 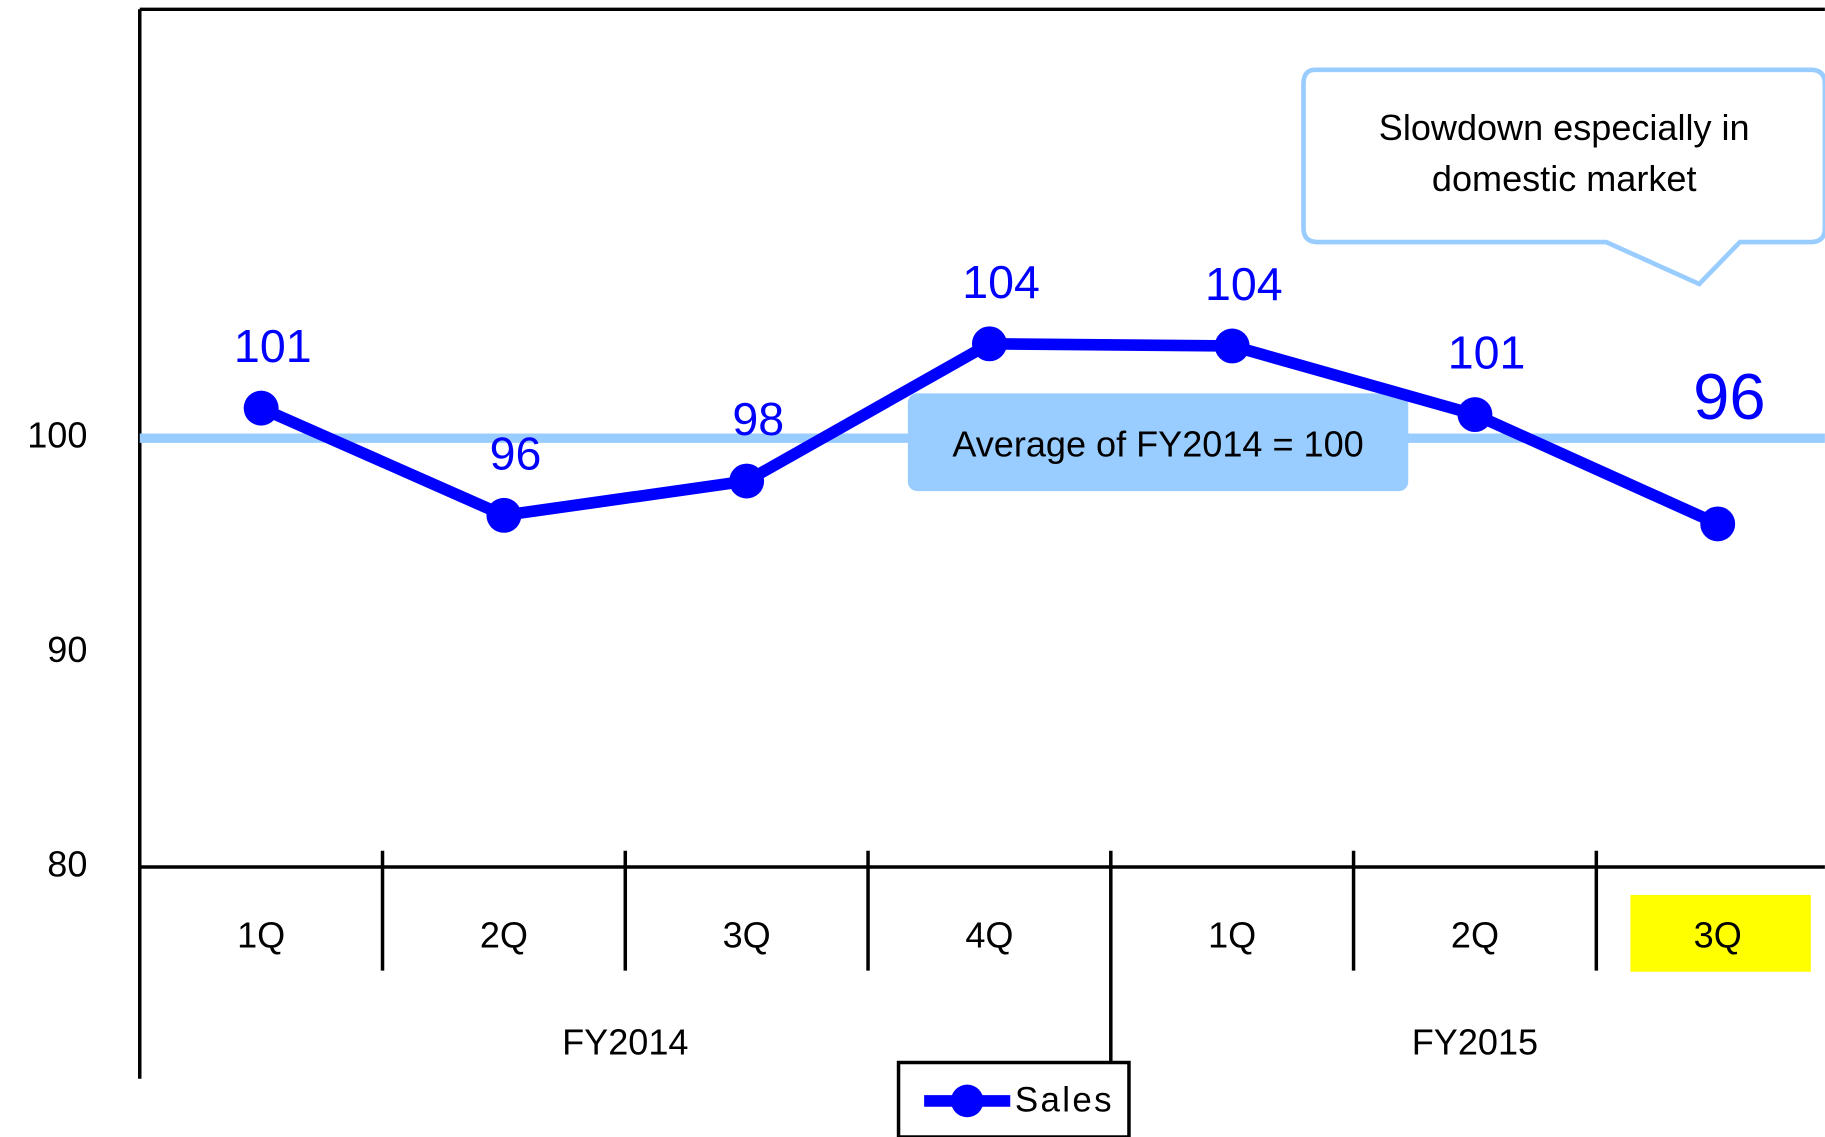 What do you see at coordinates (1564, 127) in the screenshot?
I see `callout-text: Slowdown especially in` at bounding box center [1564, 127].